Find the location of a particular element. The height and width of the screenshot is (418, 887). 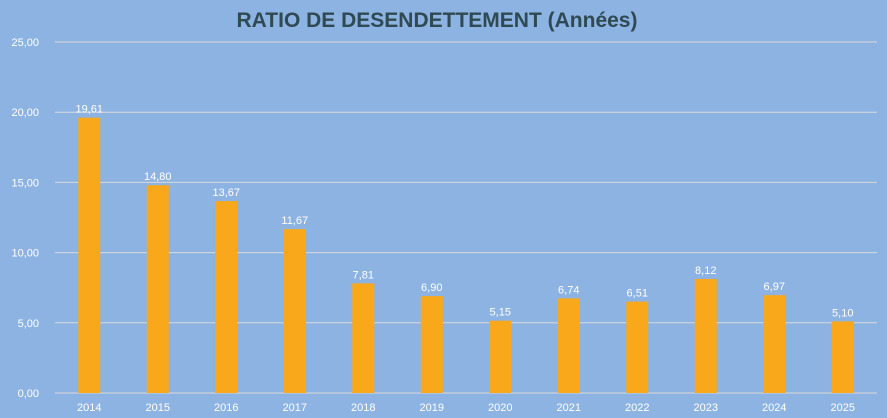

y-tick-label: 15,00 is located at coordinates (25, 183).